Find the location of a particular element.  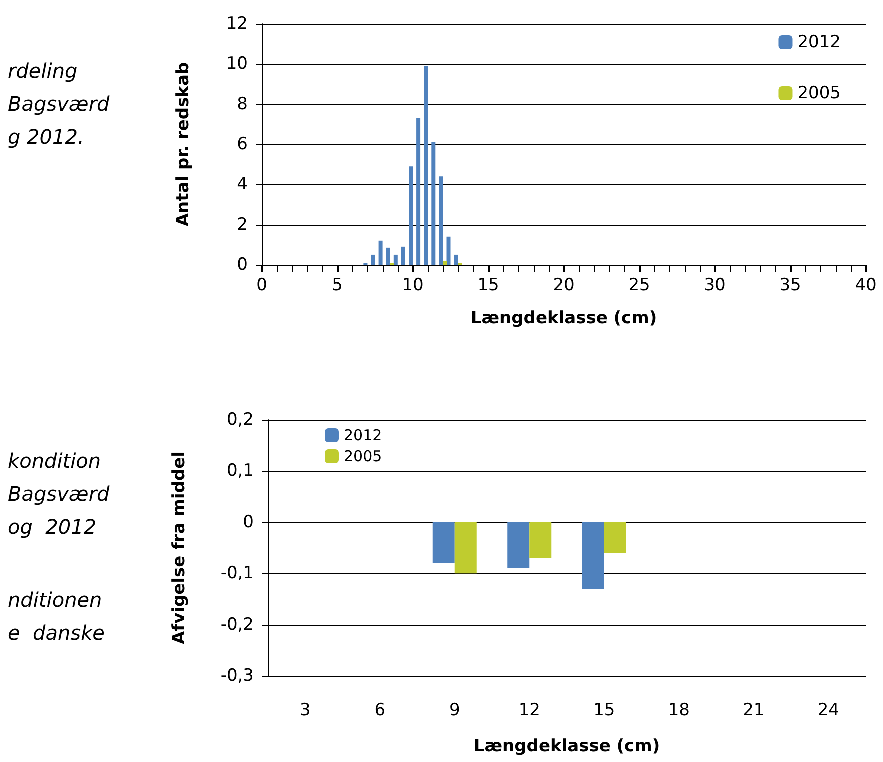

y-axis-title: Antal pr. redskab is located at coordinates (184, 144).